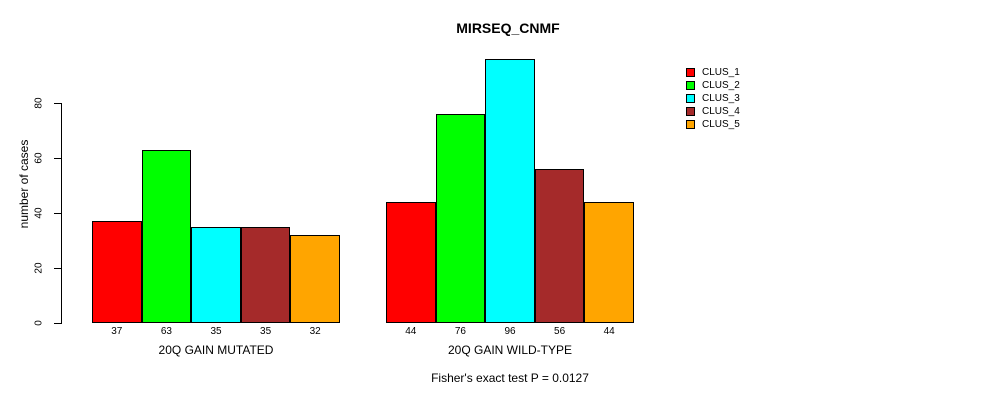 The image size is (990, 400). Describe the element at coordinates (265, 274) in the screenshot. I see `bar-clus_4-group1` at that location.